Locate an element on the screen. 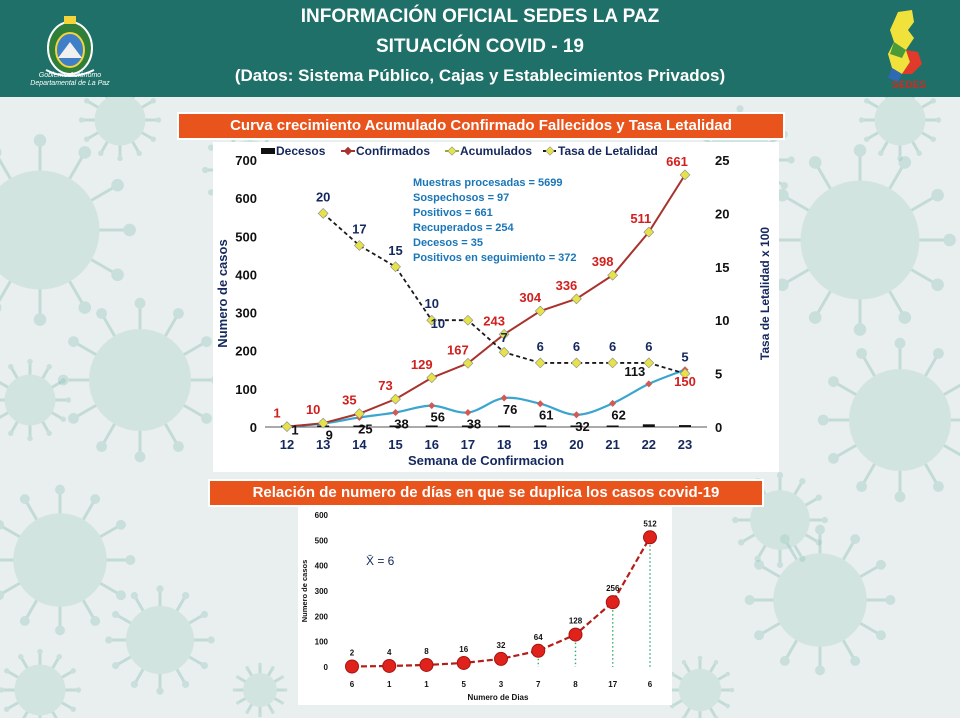 This screenshot has width=960, height=718. weekly-cases-data-label: 61 is located at coordinates (546, 415).